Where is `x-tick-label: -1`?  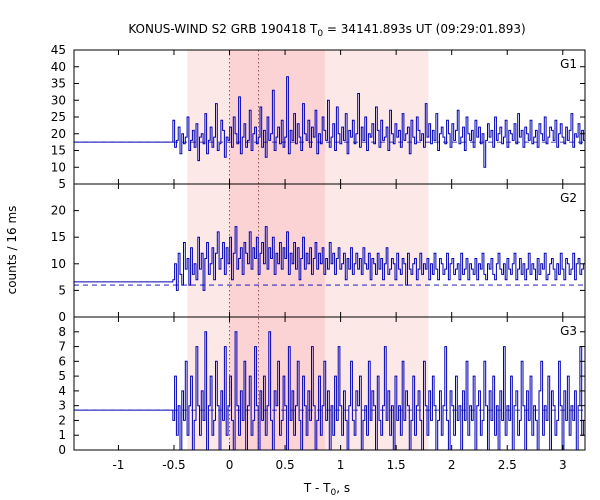 x-tick-label: -1 is located at coordinates (118, 465).